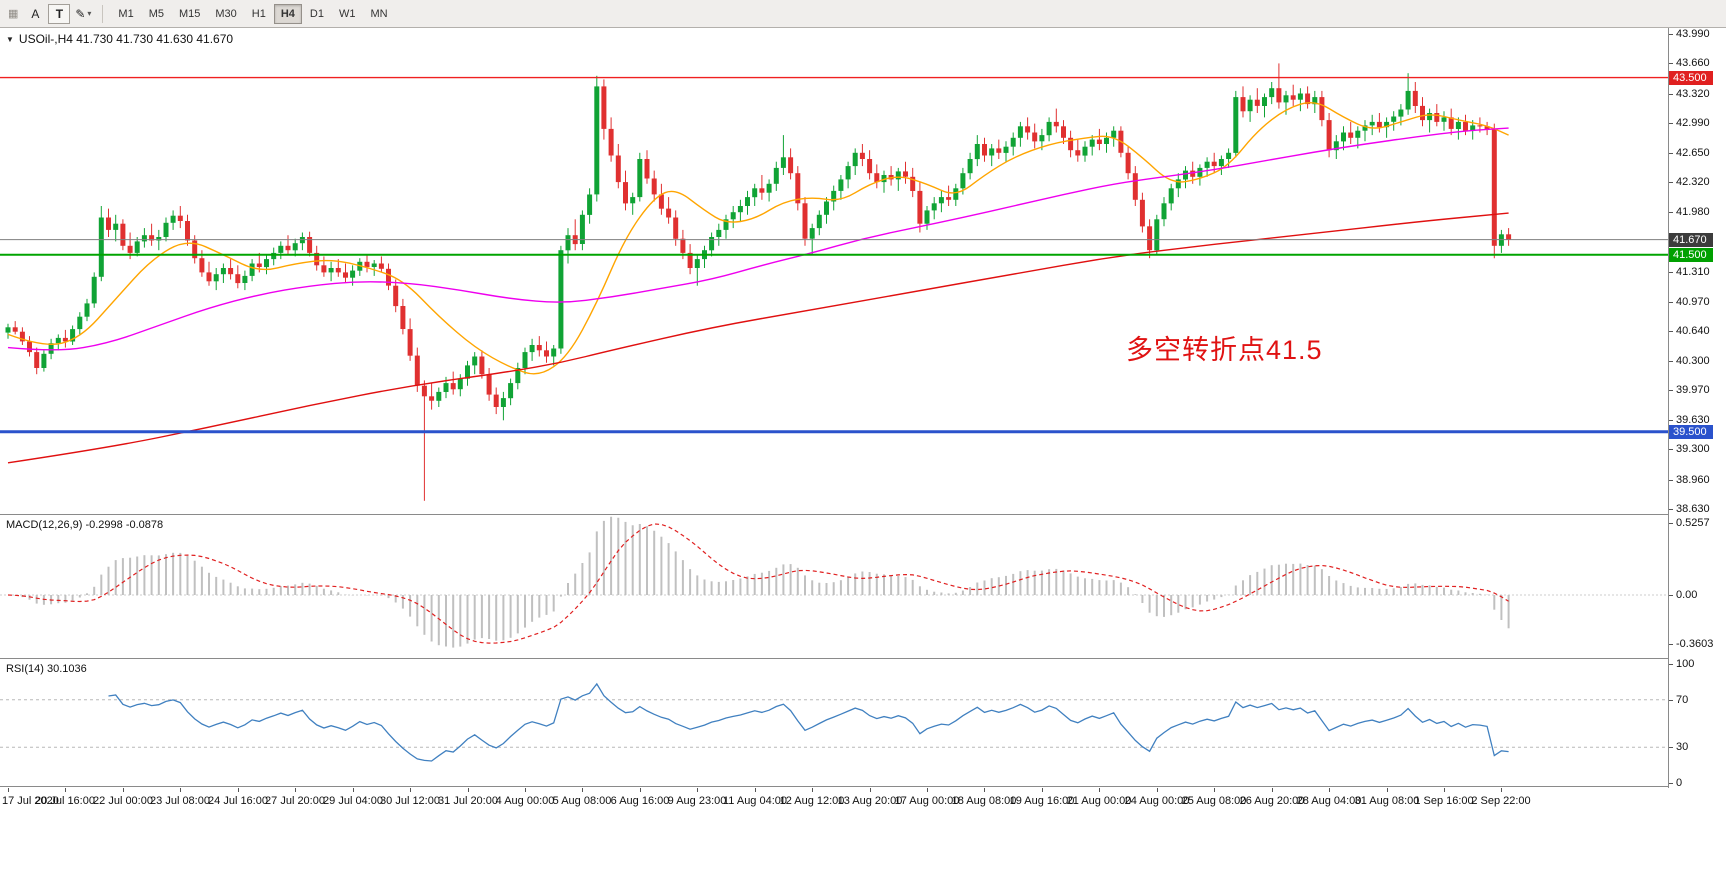 This screenshot has width=1726, height=896. What do you see at coordinates (1682, 747) in the screenshot?
I see `rsi-axis-label: 30` at bounding box center [1682, 747].